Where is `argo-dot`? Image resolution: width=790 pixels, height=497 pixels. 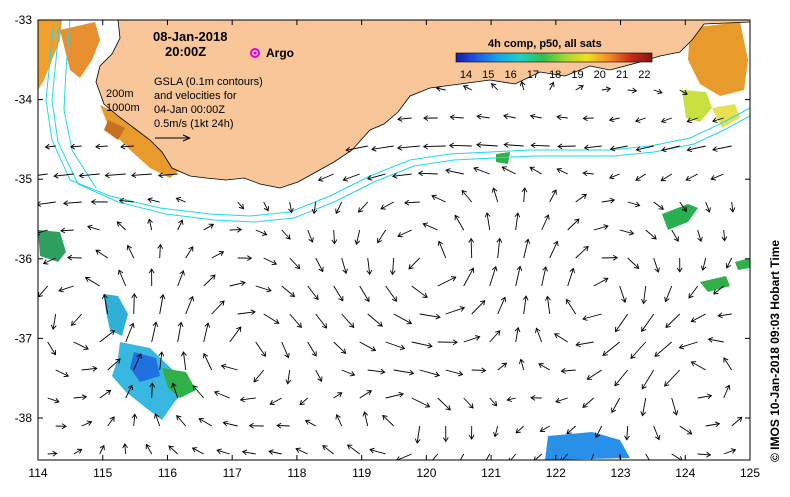
argo-dot is located at coordinates (255, 53).